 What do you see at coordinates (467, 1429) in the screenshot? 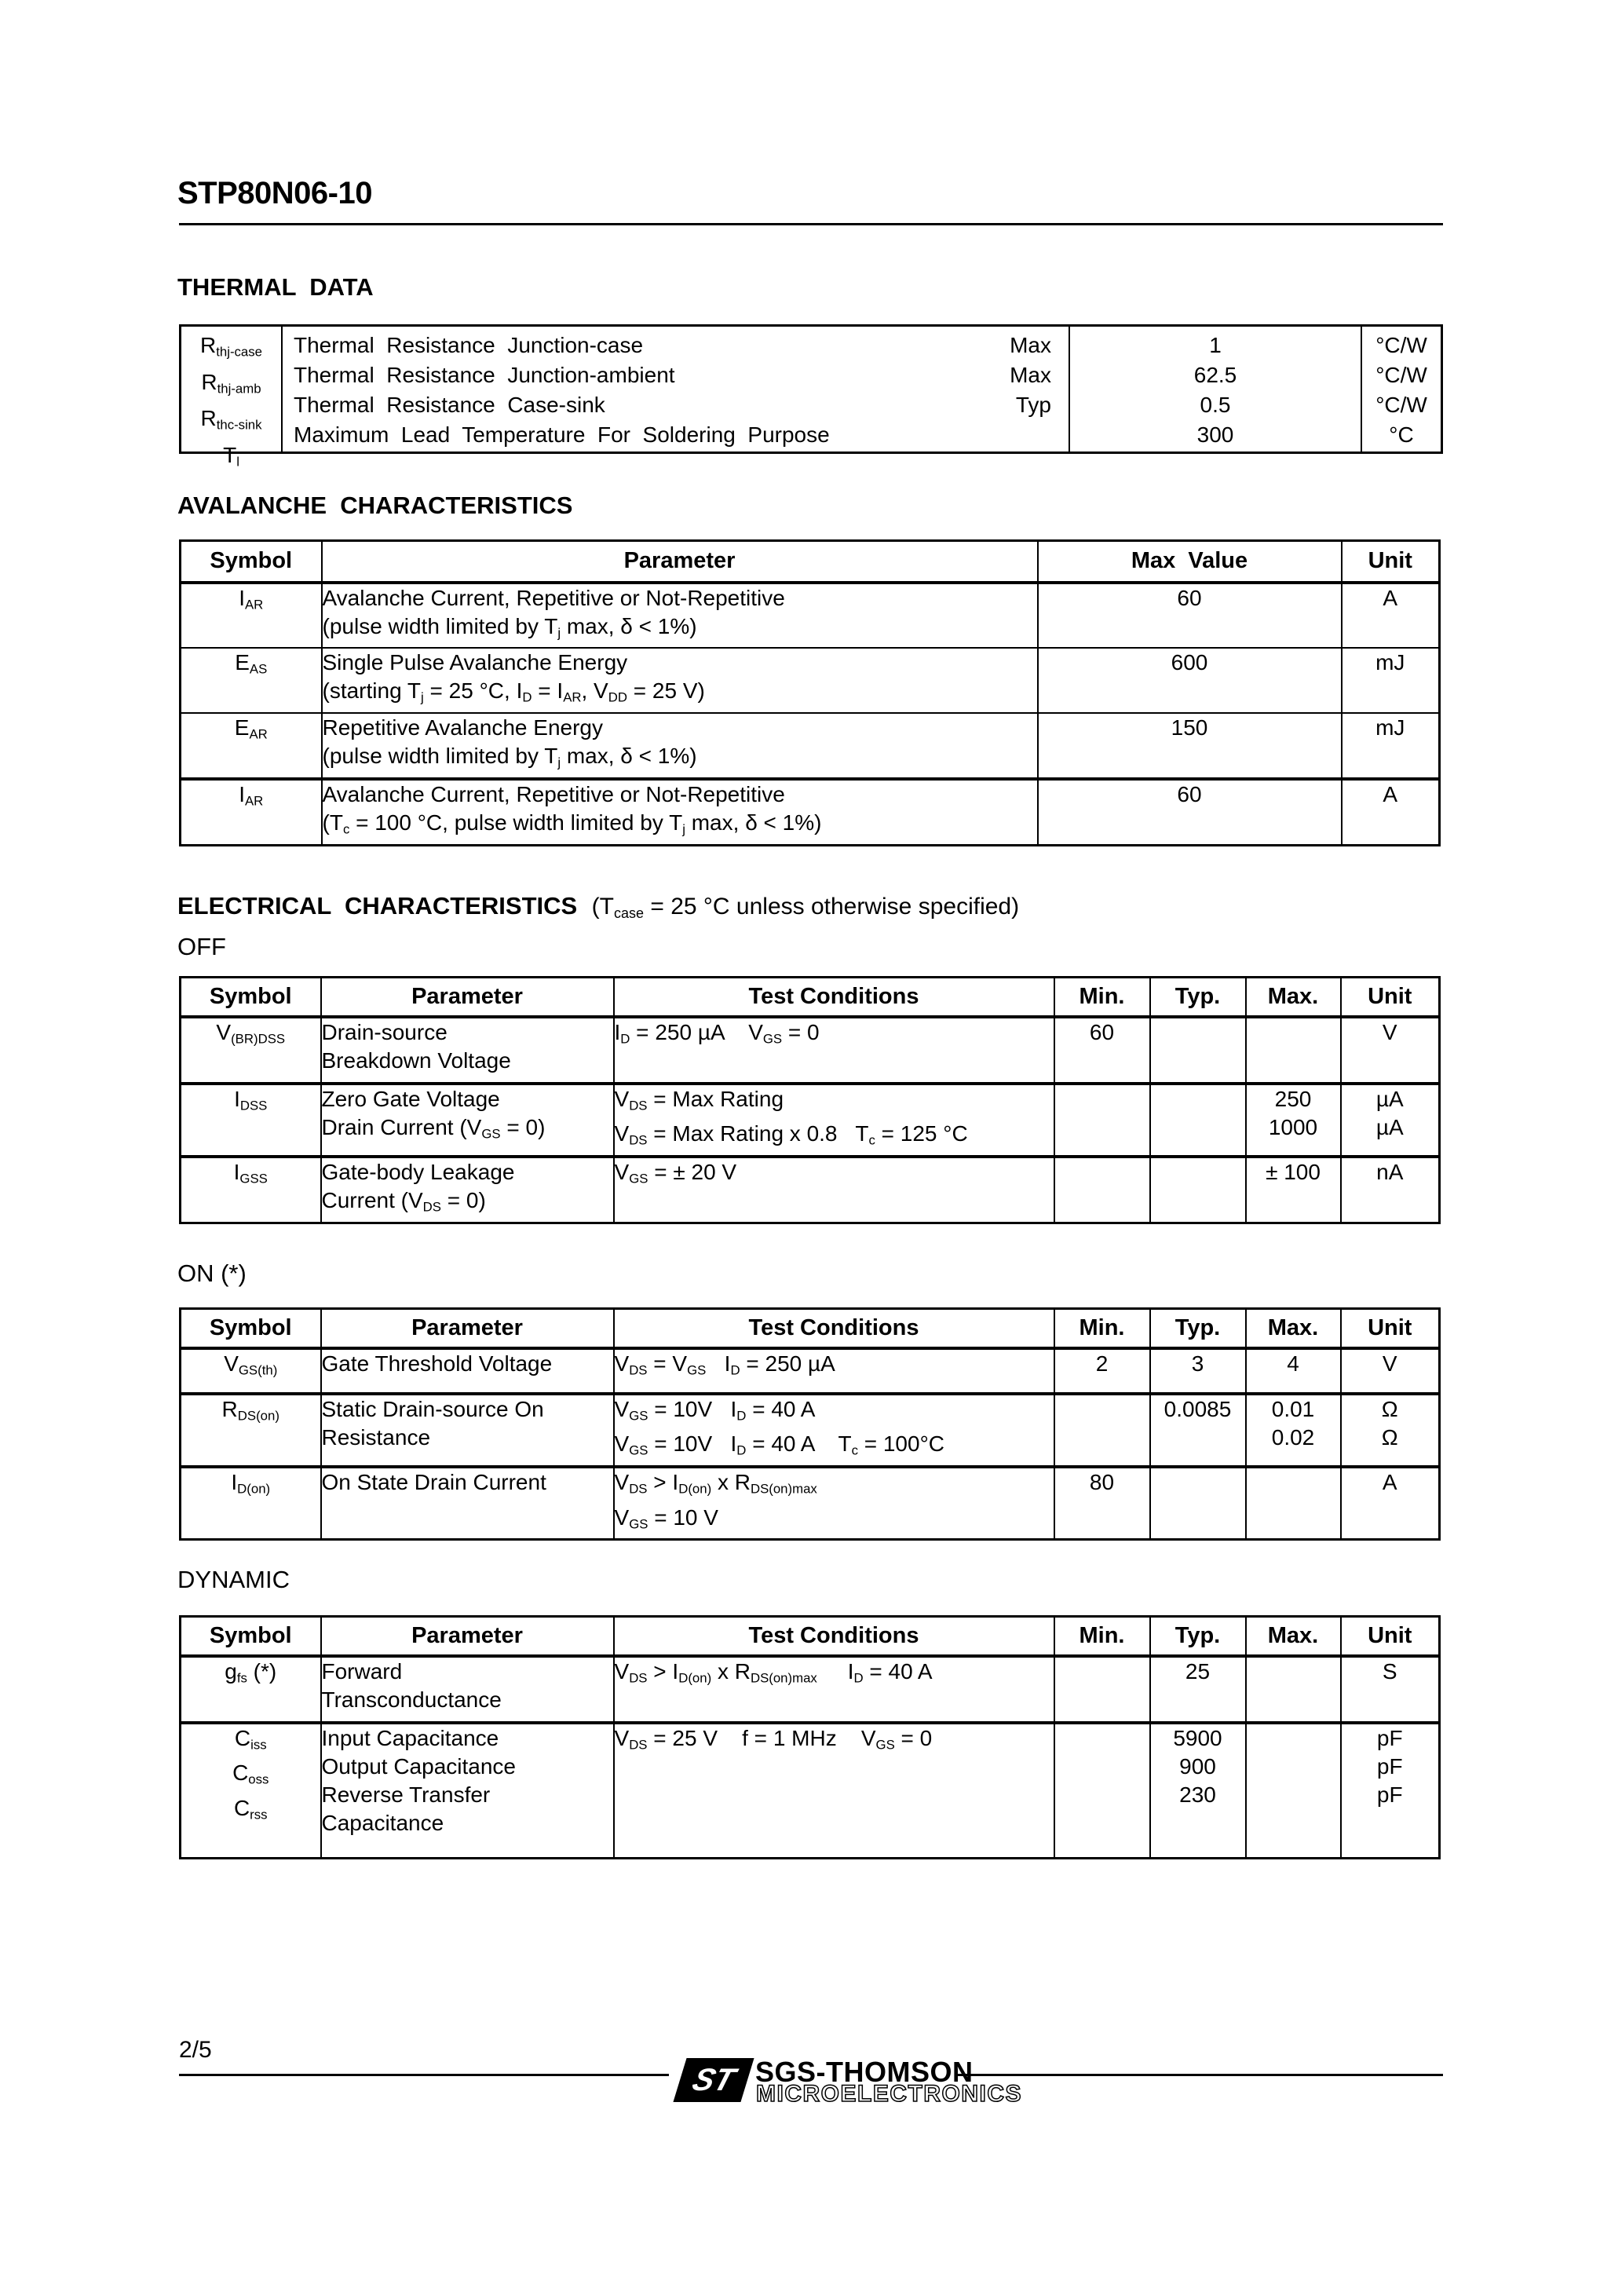
I see `cell-parameter: Static Drain-source On Resistance` at bounding box center [467, 1429].